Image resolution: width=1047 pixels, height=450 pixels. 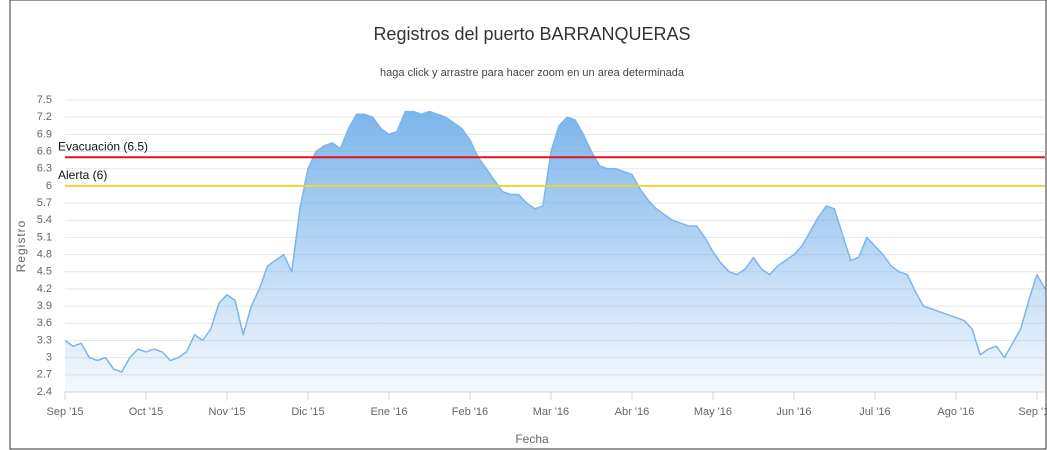 I want to click on x-tick-label: Feb '16, so click(x=470, y=412).